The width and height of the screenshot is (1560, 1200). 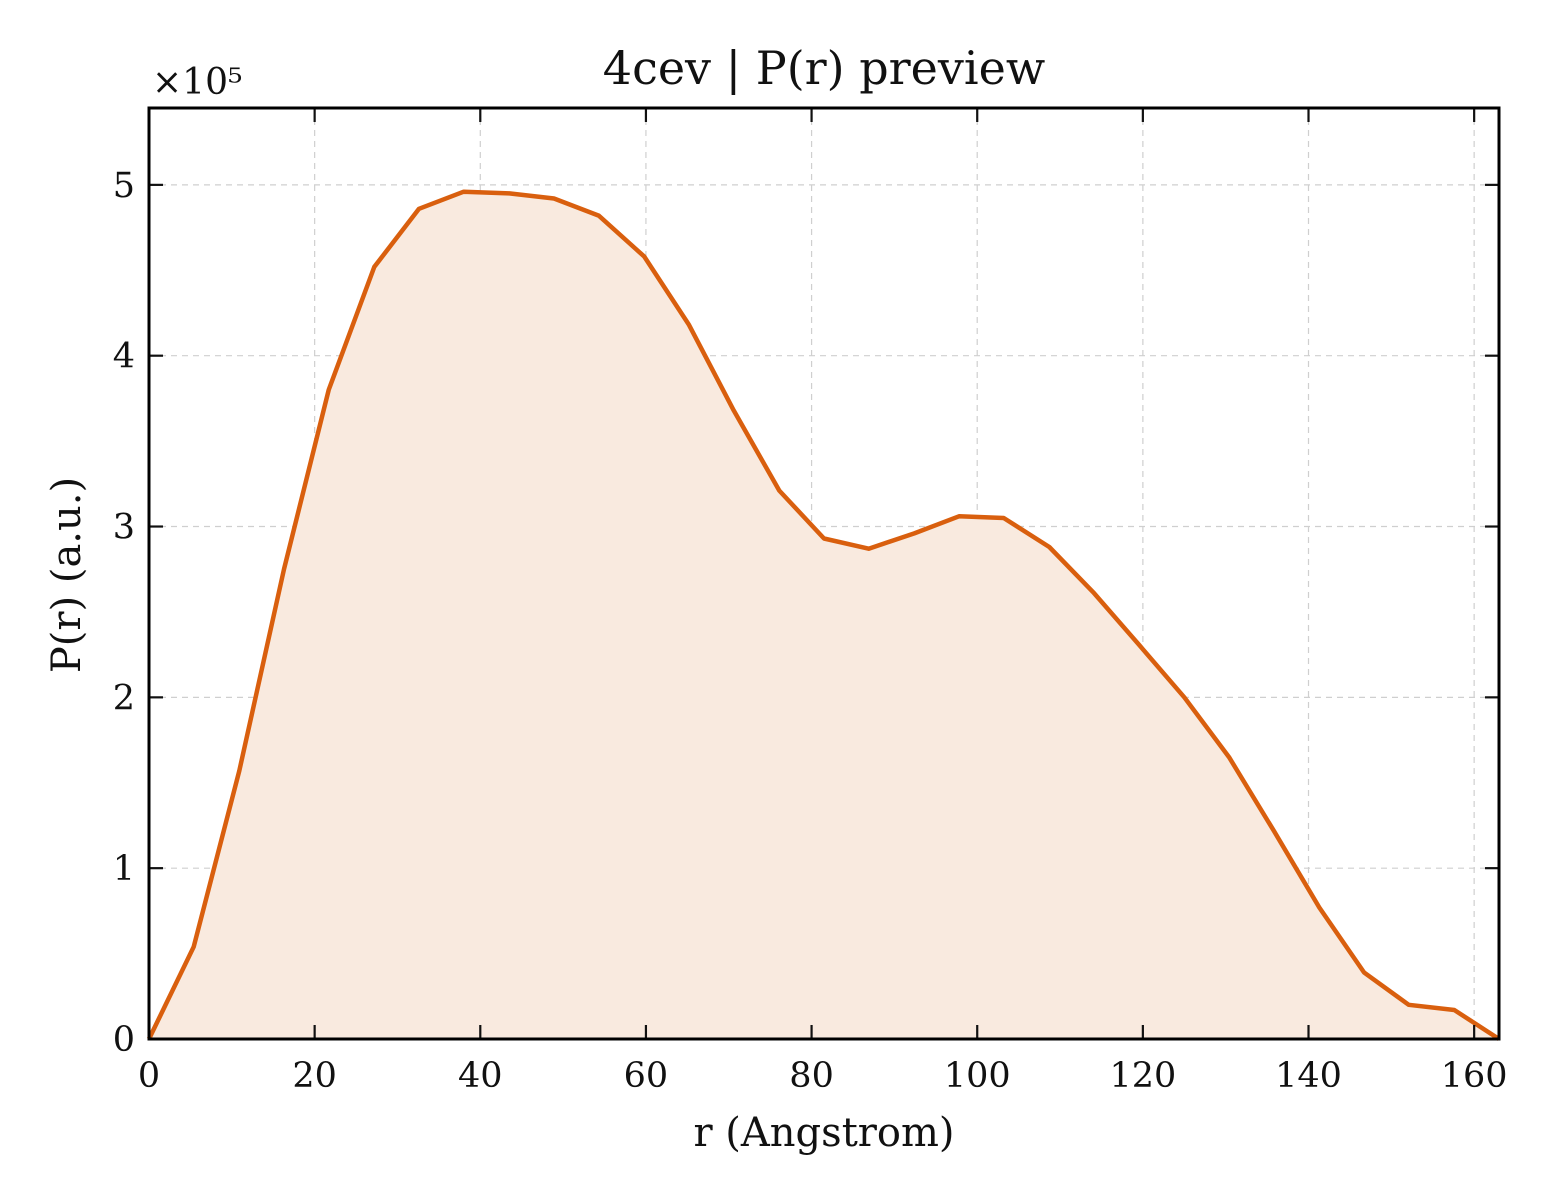 What do you see at coordinates (197, 82) in the screenshot?
I see `y-scale-multiplier: ×10⁵` at bounding box center [197, 82].